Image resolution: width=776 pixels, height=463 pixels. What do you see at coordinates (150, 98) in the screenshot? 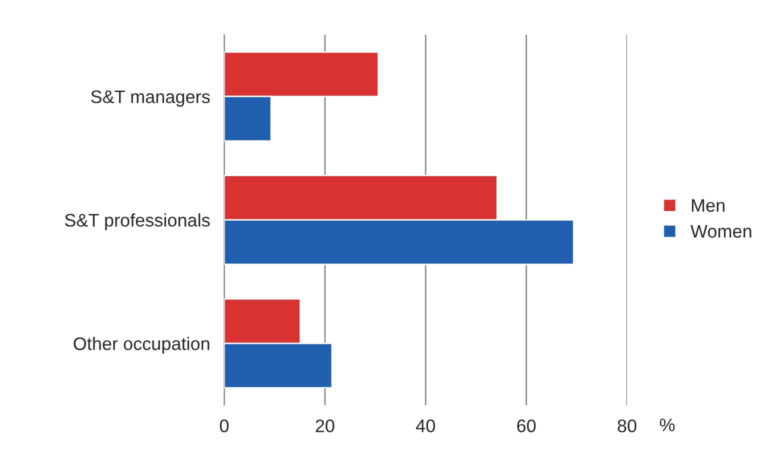
I see `y-tick-label: S&T managers` at bounding box center [150, 98].